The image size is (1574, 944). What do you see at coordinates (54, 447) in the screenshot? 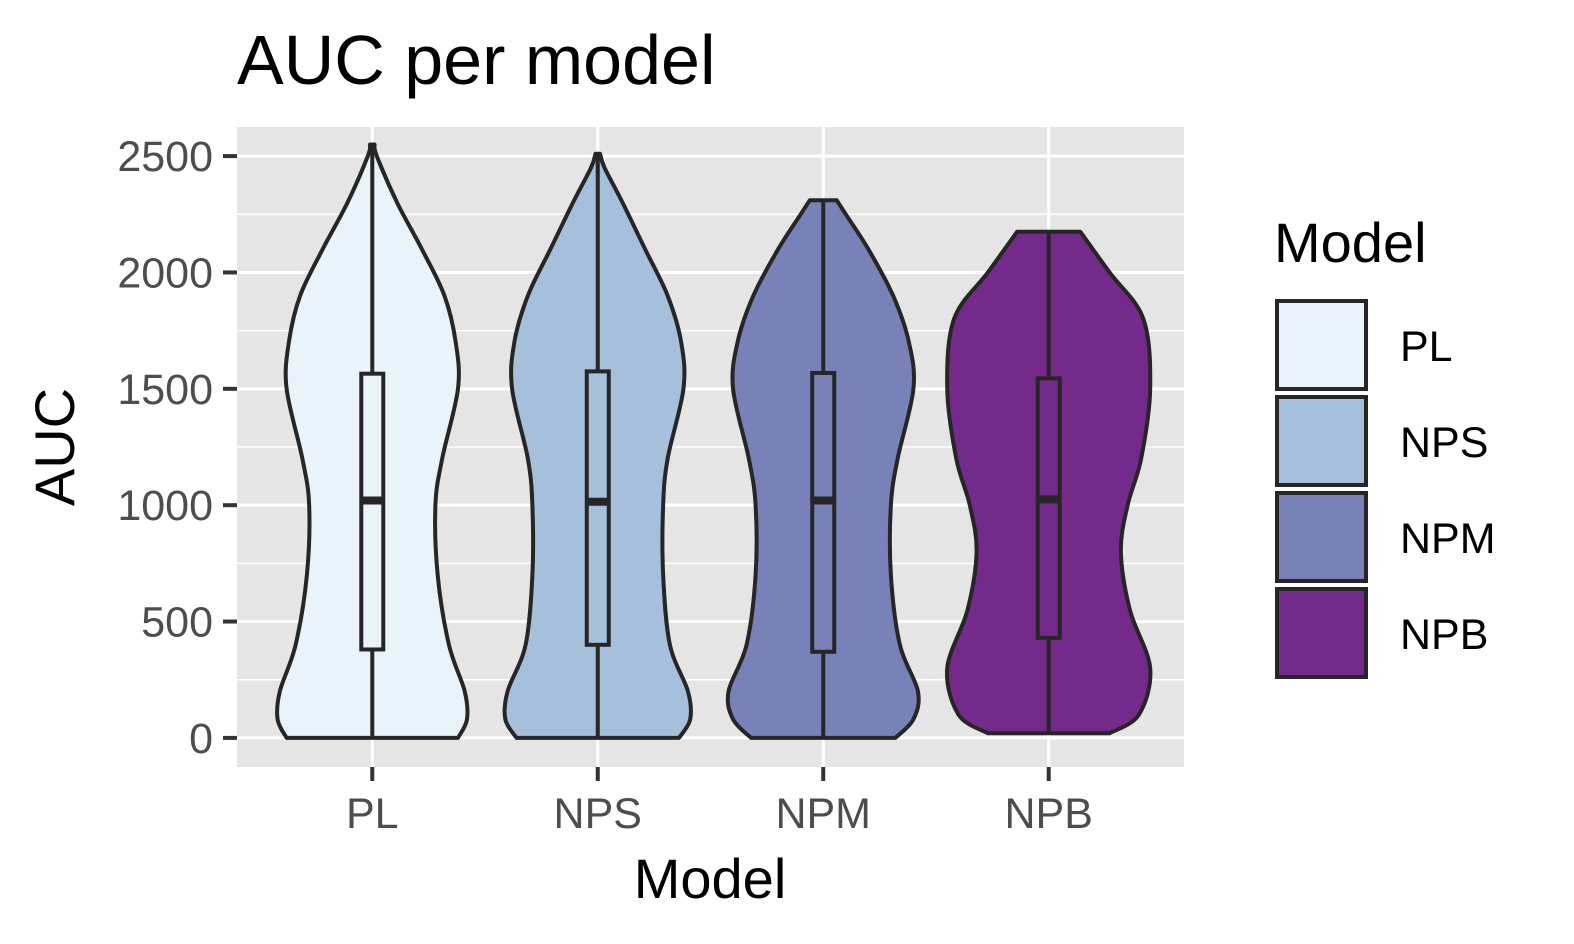
I see `y-axis-title: AUC` at bounding box center [54, 447].